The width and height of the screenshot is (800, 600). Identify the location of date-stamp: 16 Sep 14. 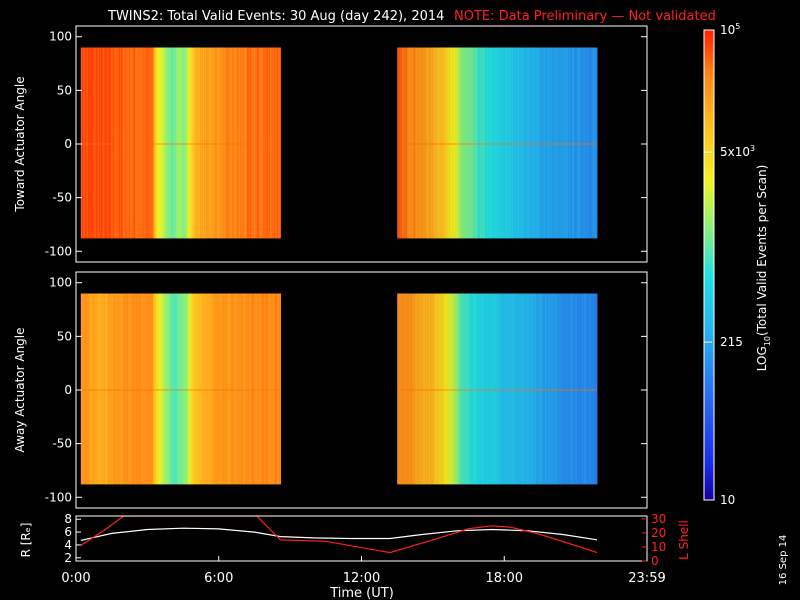
(783, 560).